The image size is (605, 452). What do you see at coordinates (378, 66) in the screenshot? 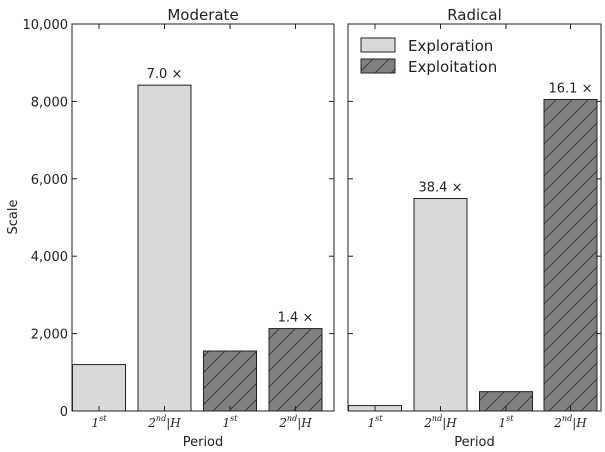
I see `legend-swatch-exploitation` at bounding box center [378, 66].